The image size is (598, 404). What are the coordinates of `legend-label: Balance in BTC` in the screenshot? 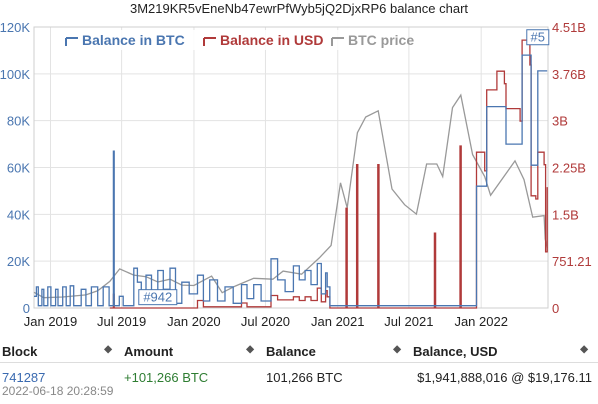 It's located at (133, 40).